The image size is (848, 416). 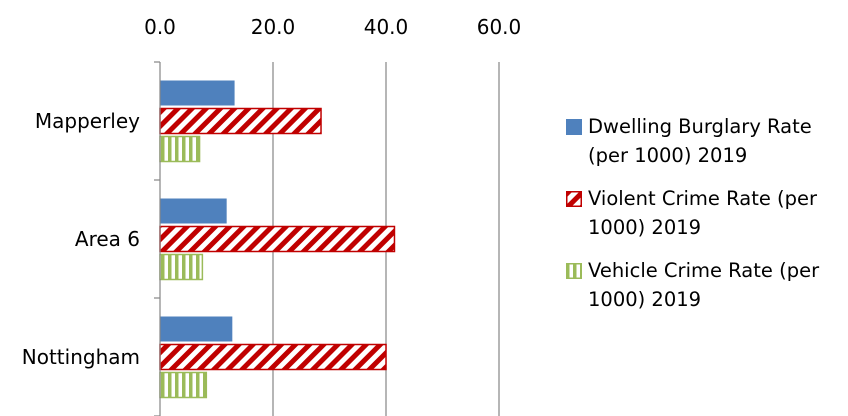 What do you see at coordinates (273, 27) in the screenshot?
I see `x-tick-label: 20.0` at bounding box center [273, 27].